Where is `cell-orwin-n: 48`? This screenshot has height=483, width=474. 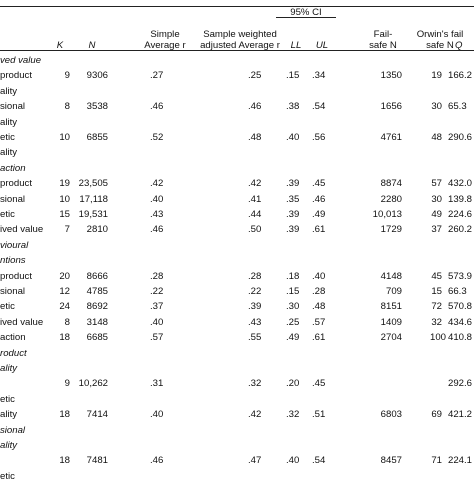
cell-orwin-n: 48 is located at coordinates (436, 137).